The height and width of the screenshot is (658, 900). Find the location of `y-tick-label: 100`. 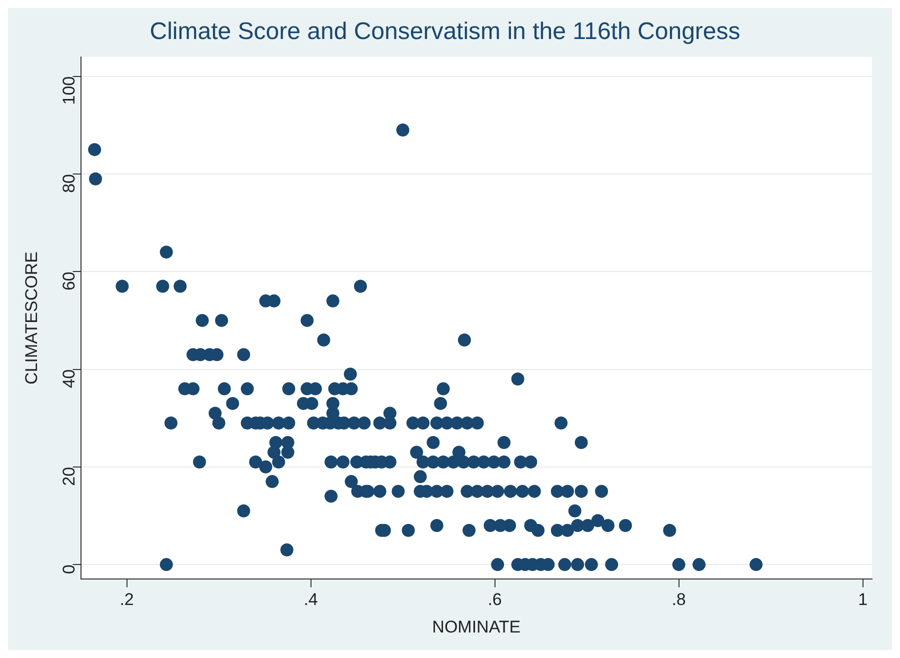

y-tick-label: 100 is located at coordinates (68, 90).